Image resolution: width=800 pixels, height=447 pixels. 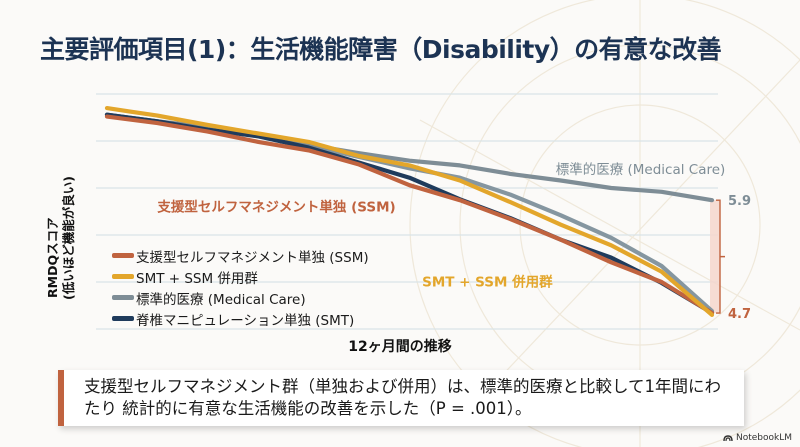 I want to click on legend-label: 支援型セルフマネジメント単独 (SSM), so click(x=252, y=257).